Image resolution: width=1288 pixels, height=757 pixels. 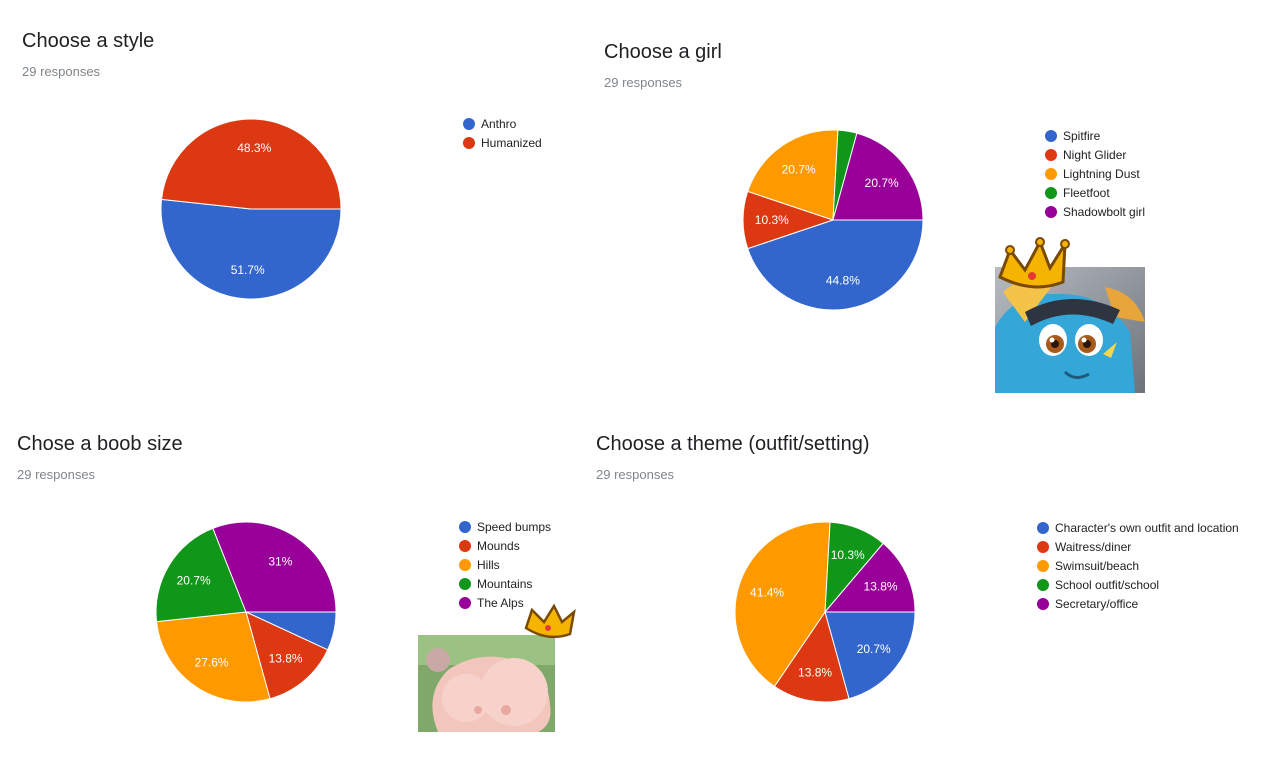 What do you see at coordinates (1093, 546) in the screenshot?
I see `legend-label: Waitress/diner` at bounding box center [1093, 546].